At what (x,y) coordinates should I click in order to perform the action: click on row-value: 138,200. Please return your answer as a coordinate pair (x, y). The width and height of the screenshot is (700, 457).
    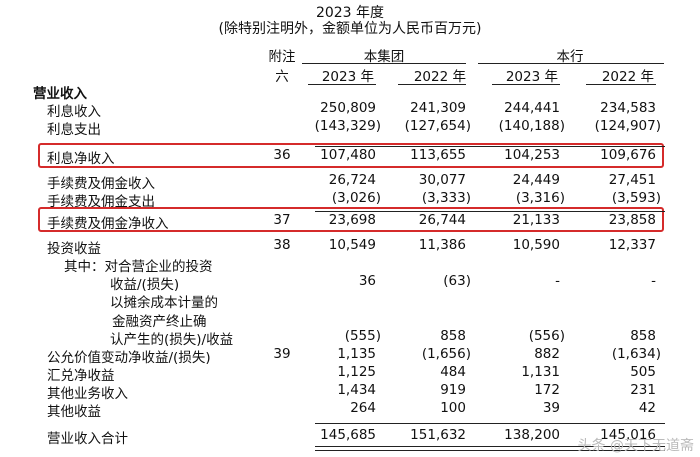
    Looking at the image, I should click on (532, 435).